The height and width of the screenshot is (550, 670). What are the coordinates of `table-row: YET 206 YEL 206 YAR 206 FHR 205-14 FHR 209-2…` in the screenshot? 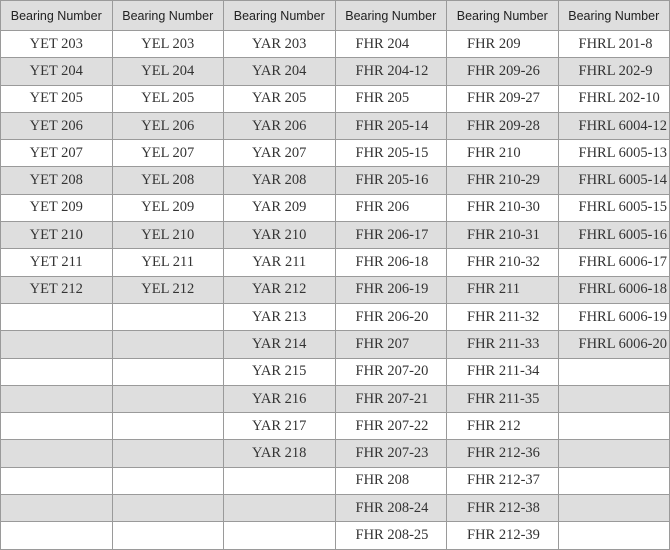 It's located at (335, 126).